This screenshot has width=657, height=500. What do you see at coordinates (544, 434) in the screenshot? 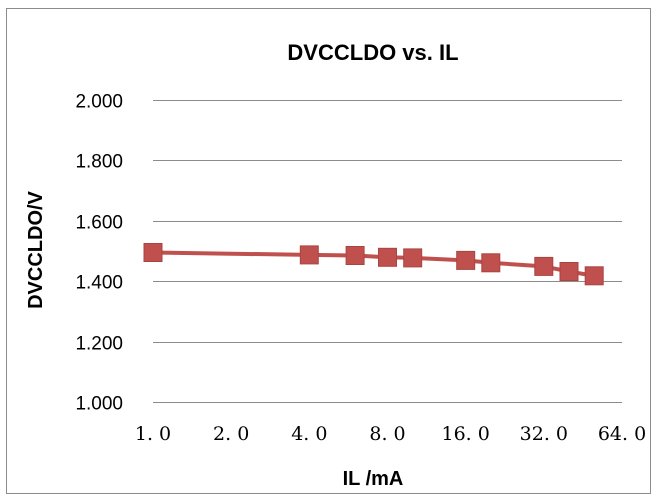
I see `x-tick-label: 32. 0` at bounding box center [544, 434].